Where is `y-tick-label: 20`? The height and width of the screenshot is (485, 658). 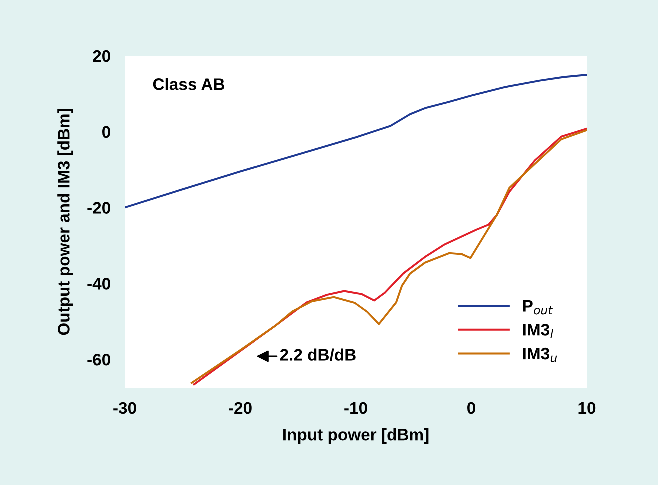
y-tick-label: 20 is located at coordinates (101, 56).